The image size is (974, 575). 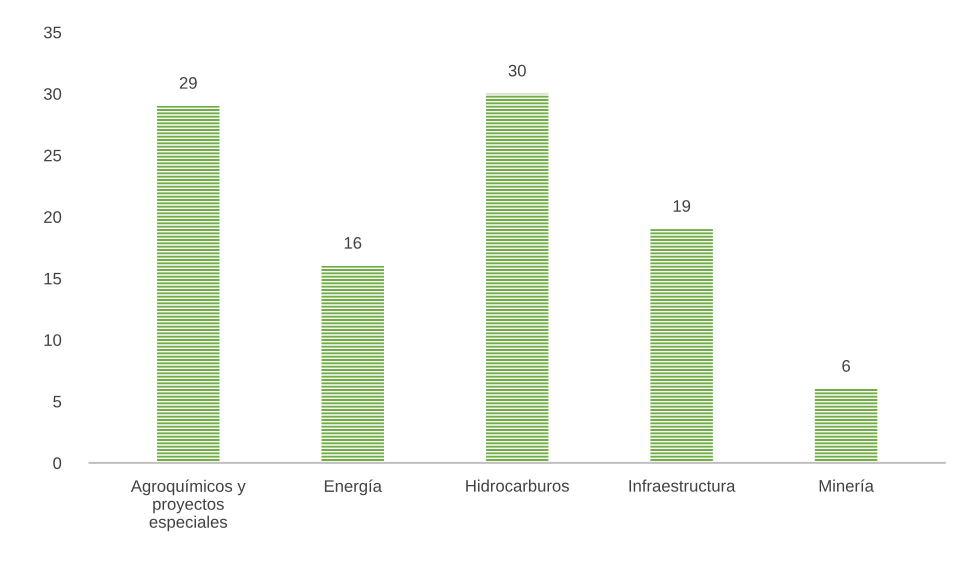 I want to click on y-tick-label: 25, so click(x=53, y=156).